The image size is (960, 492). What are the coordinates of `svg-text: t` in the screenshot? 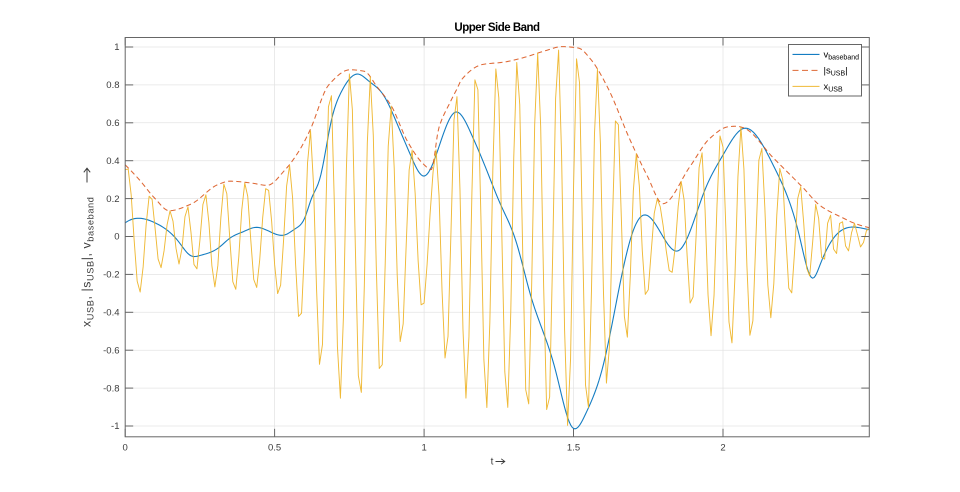 It's located at (492, 462).